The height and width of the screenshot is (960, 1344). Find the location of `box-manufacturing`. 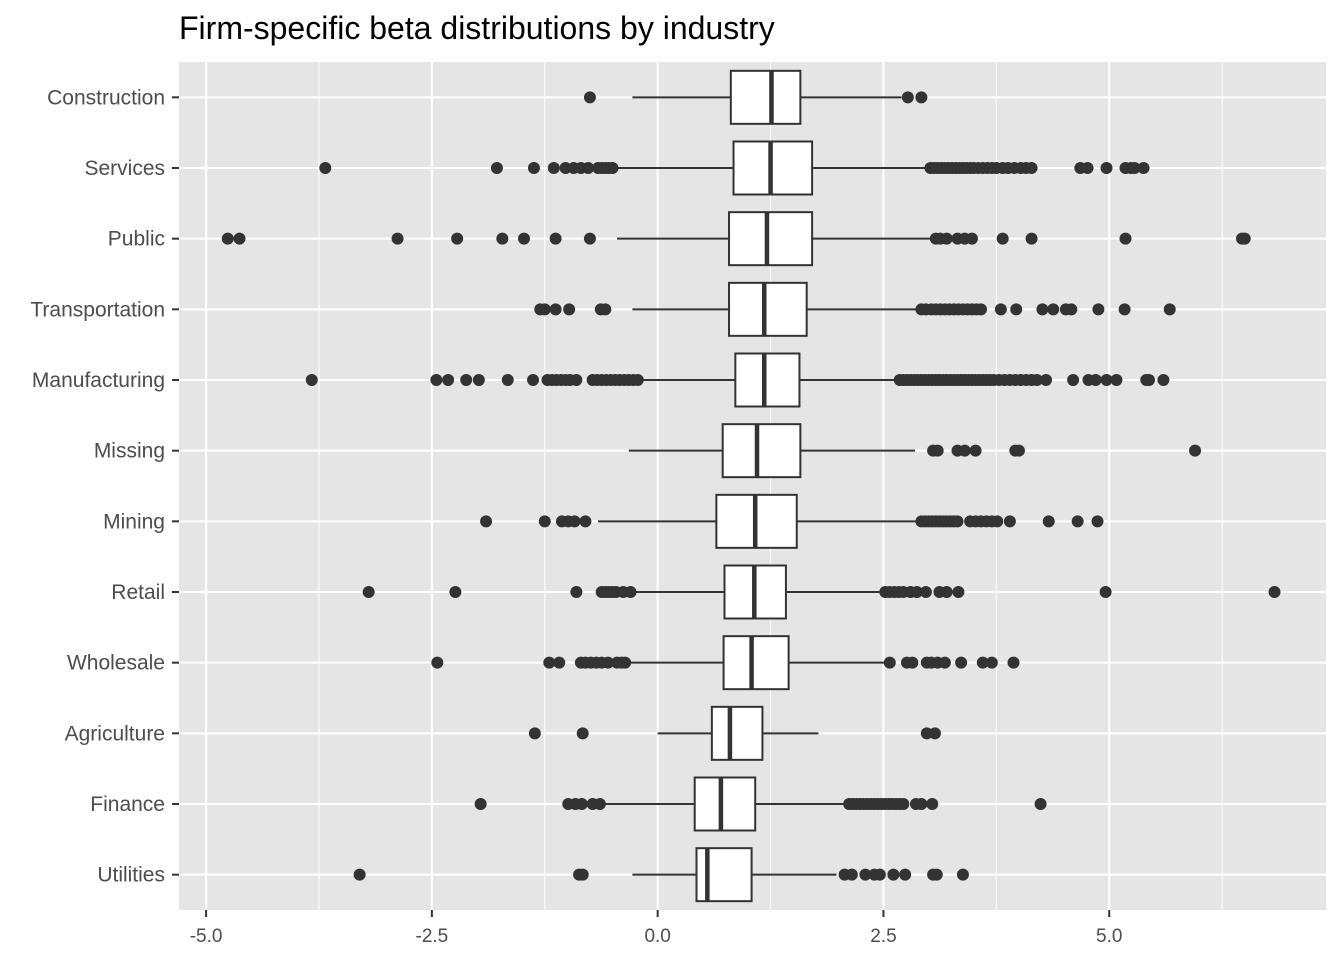

box-manufacturing is located at coordinates (737, 380).